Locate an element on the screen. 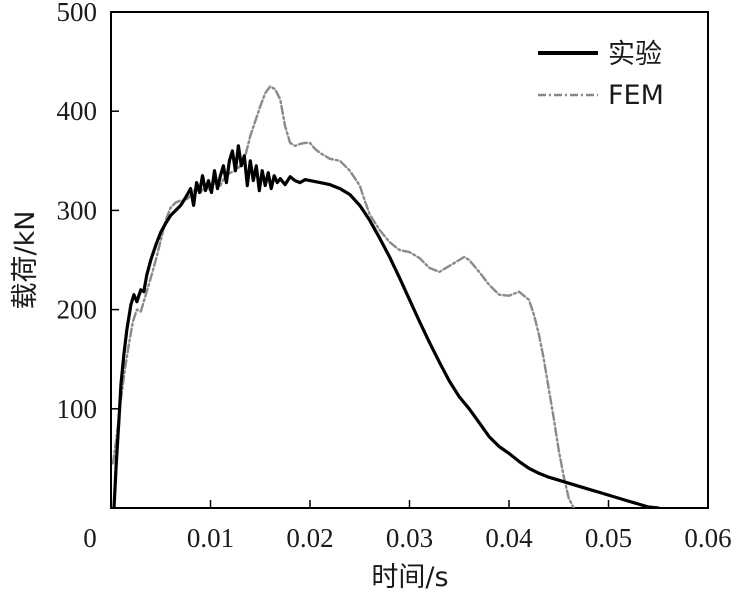 The image size is (738, 592). y-tick-label: 400 is located at coordinates (77, 111).